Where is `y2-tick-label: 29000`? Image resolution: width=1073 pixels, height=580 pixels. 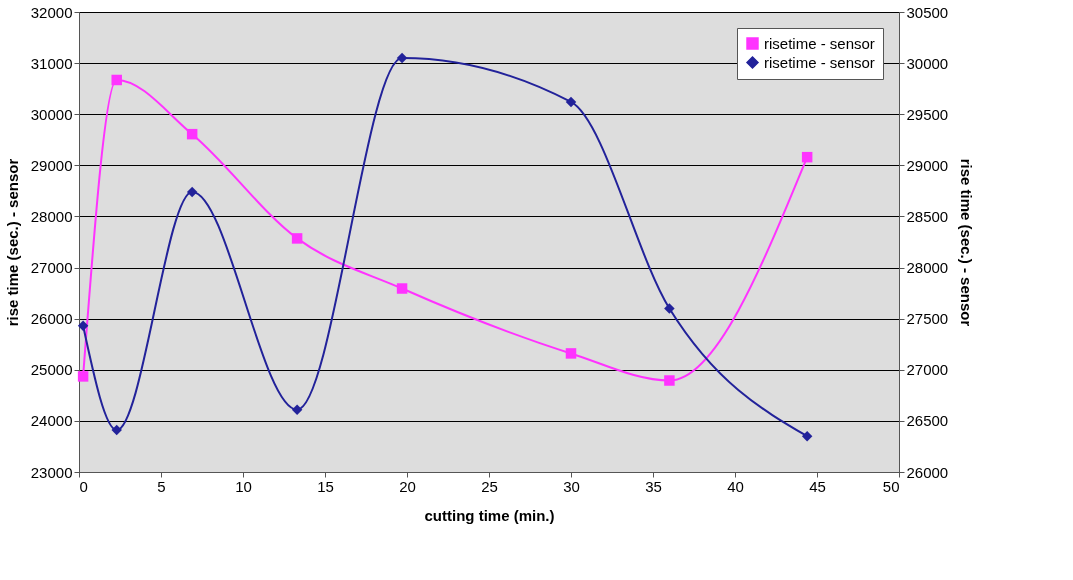
y2-tick-label: 29000 is located at coordinates (927, 165).